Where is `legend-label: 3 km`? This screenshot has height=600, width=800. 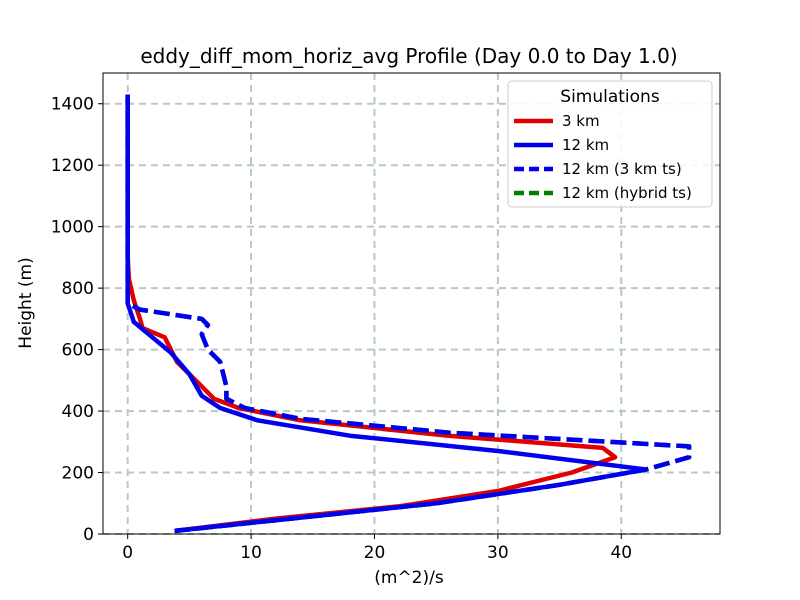 legend-label: 3 km is located at coordinates (581, 121).